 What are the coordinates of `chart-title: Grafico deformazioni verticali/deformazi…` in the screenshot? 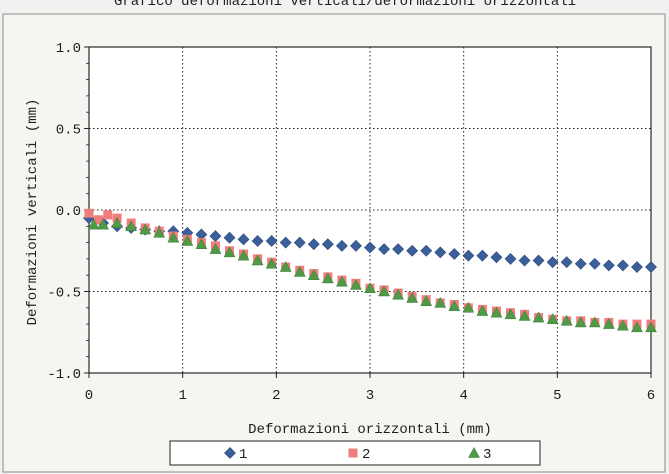 It's located at (345, 5).